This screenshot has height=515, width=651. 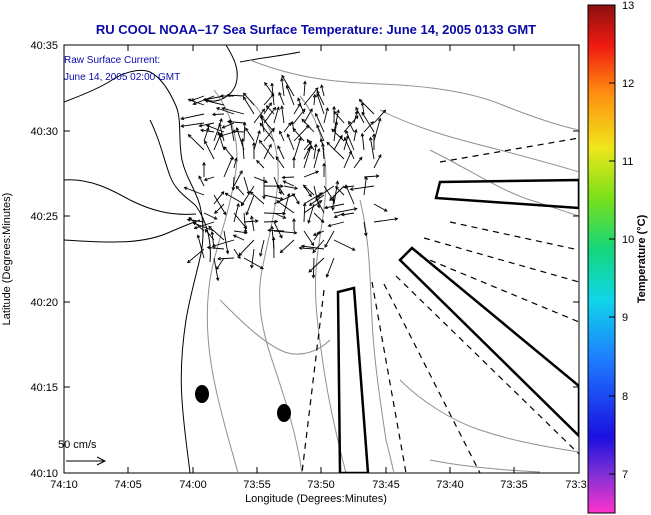 I want to click on colorbar-ticks: 13 12 11 10 9 8 7, so click(x=621, y=240).